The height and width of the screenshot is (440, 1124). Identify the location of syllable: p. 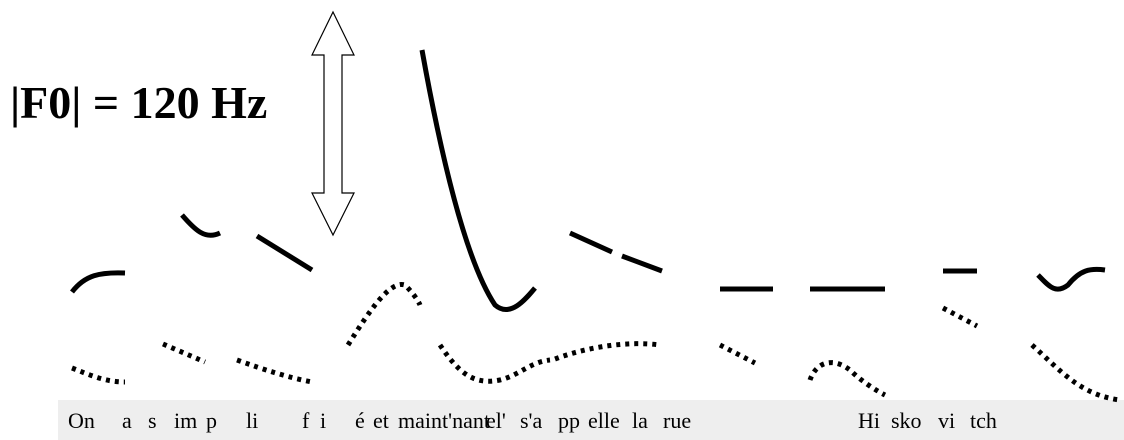
(211, 420).